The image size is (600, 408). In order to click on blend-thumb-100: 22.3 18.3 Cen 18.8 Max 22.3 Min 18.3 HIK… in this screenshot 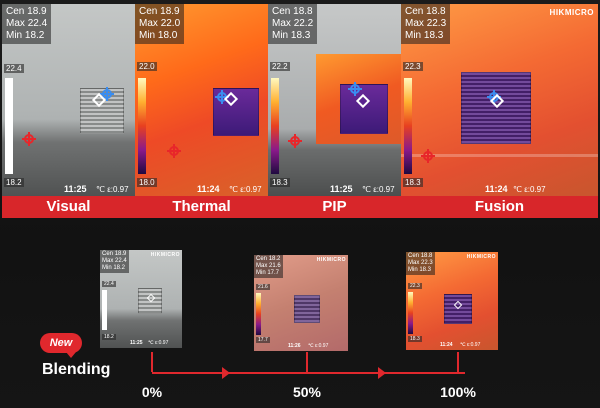, I will do `click(452, 301)`.